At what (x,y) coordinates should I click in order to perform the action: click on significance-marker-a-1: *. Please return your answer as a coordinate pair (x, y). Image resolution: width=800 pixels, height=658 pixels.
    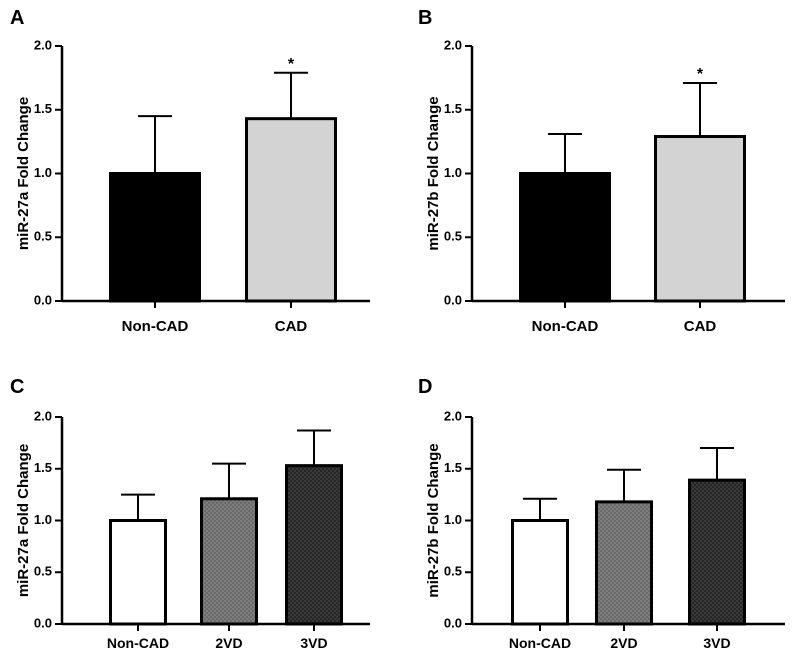
    Looking at the image, I should click on (291, 64).